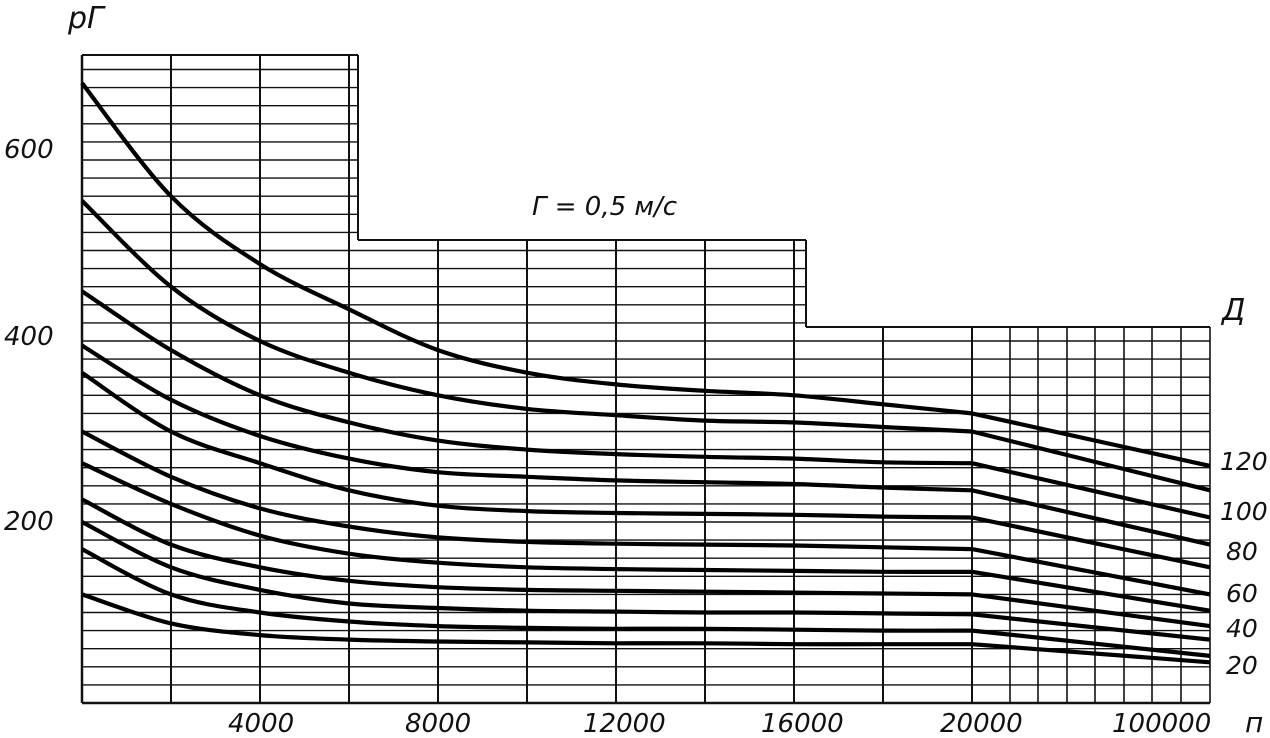 This screenshot has height=738, width=1270. Describe the element at coordinates (1161, 723) in the screenshot. I see `x-tick-label: 100000` at that location.